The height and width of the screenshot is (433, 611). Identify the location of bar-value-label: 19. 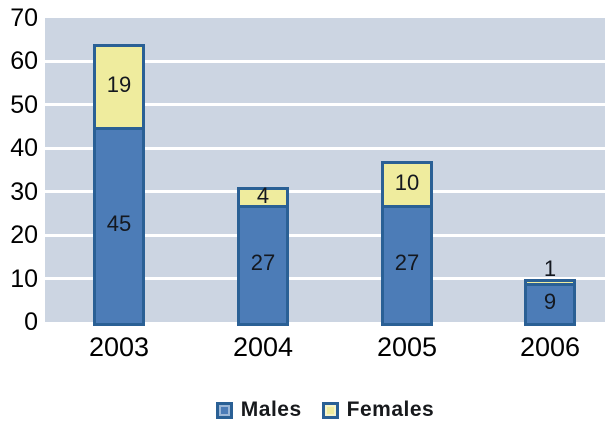
(119, 85).